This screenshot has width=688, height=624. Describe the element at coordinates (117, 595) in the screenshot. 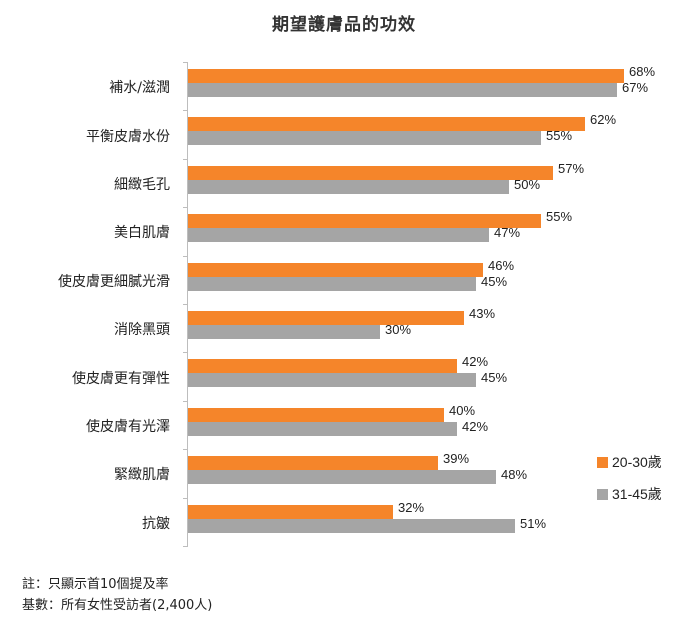

I see `chart-notes: 註：只顯示首10個提及率 基數：所有女性受訪者(2,400人)` at that location.